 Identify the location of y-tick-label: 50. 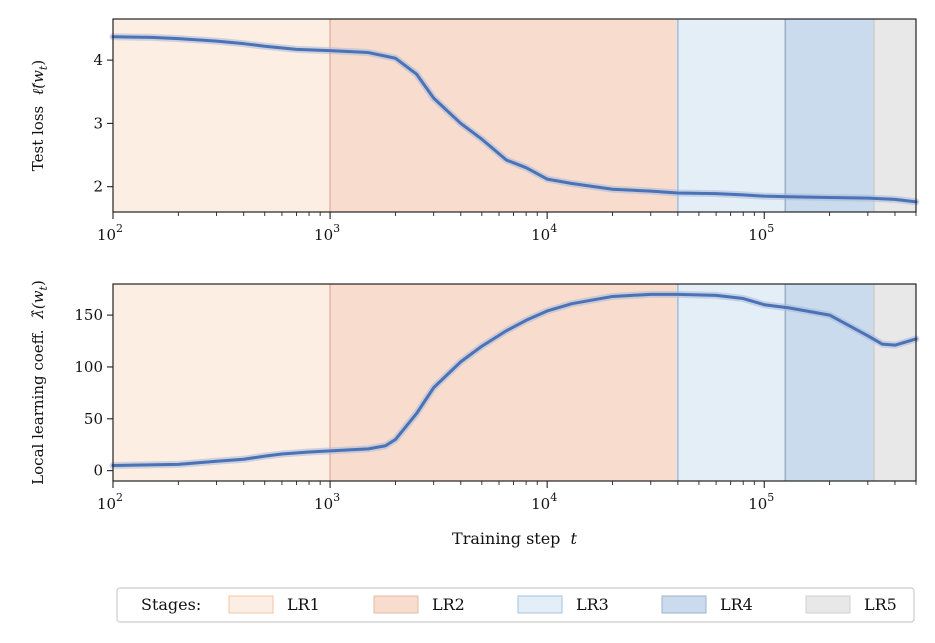
(93, 419).